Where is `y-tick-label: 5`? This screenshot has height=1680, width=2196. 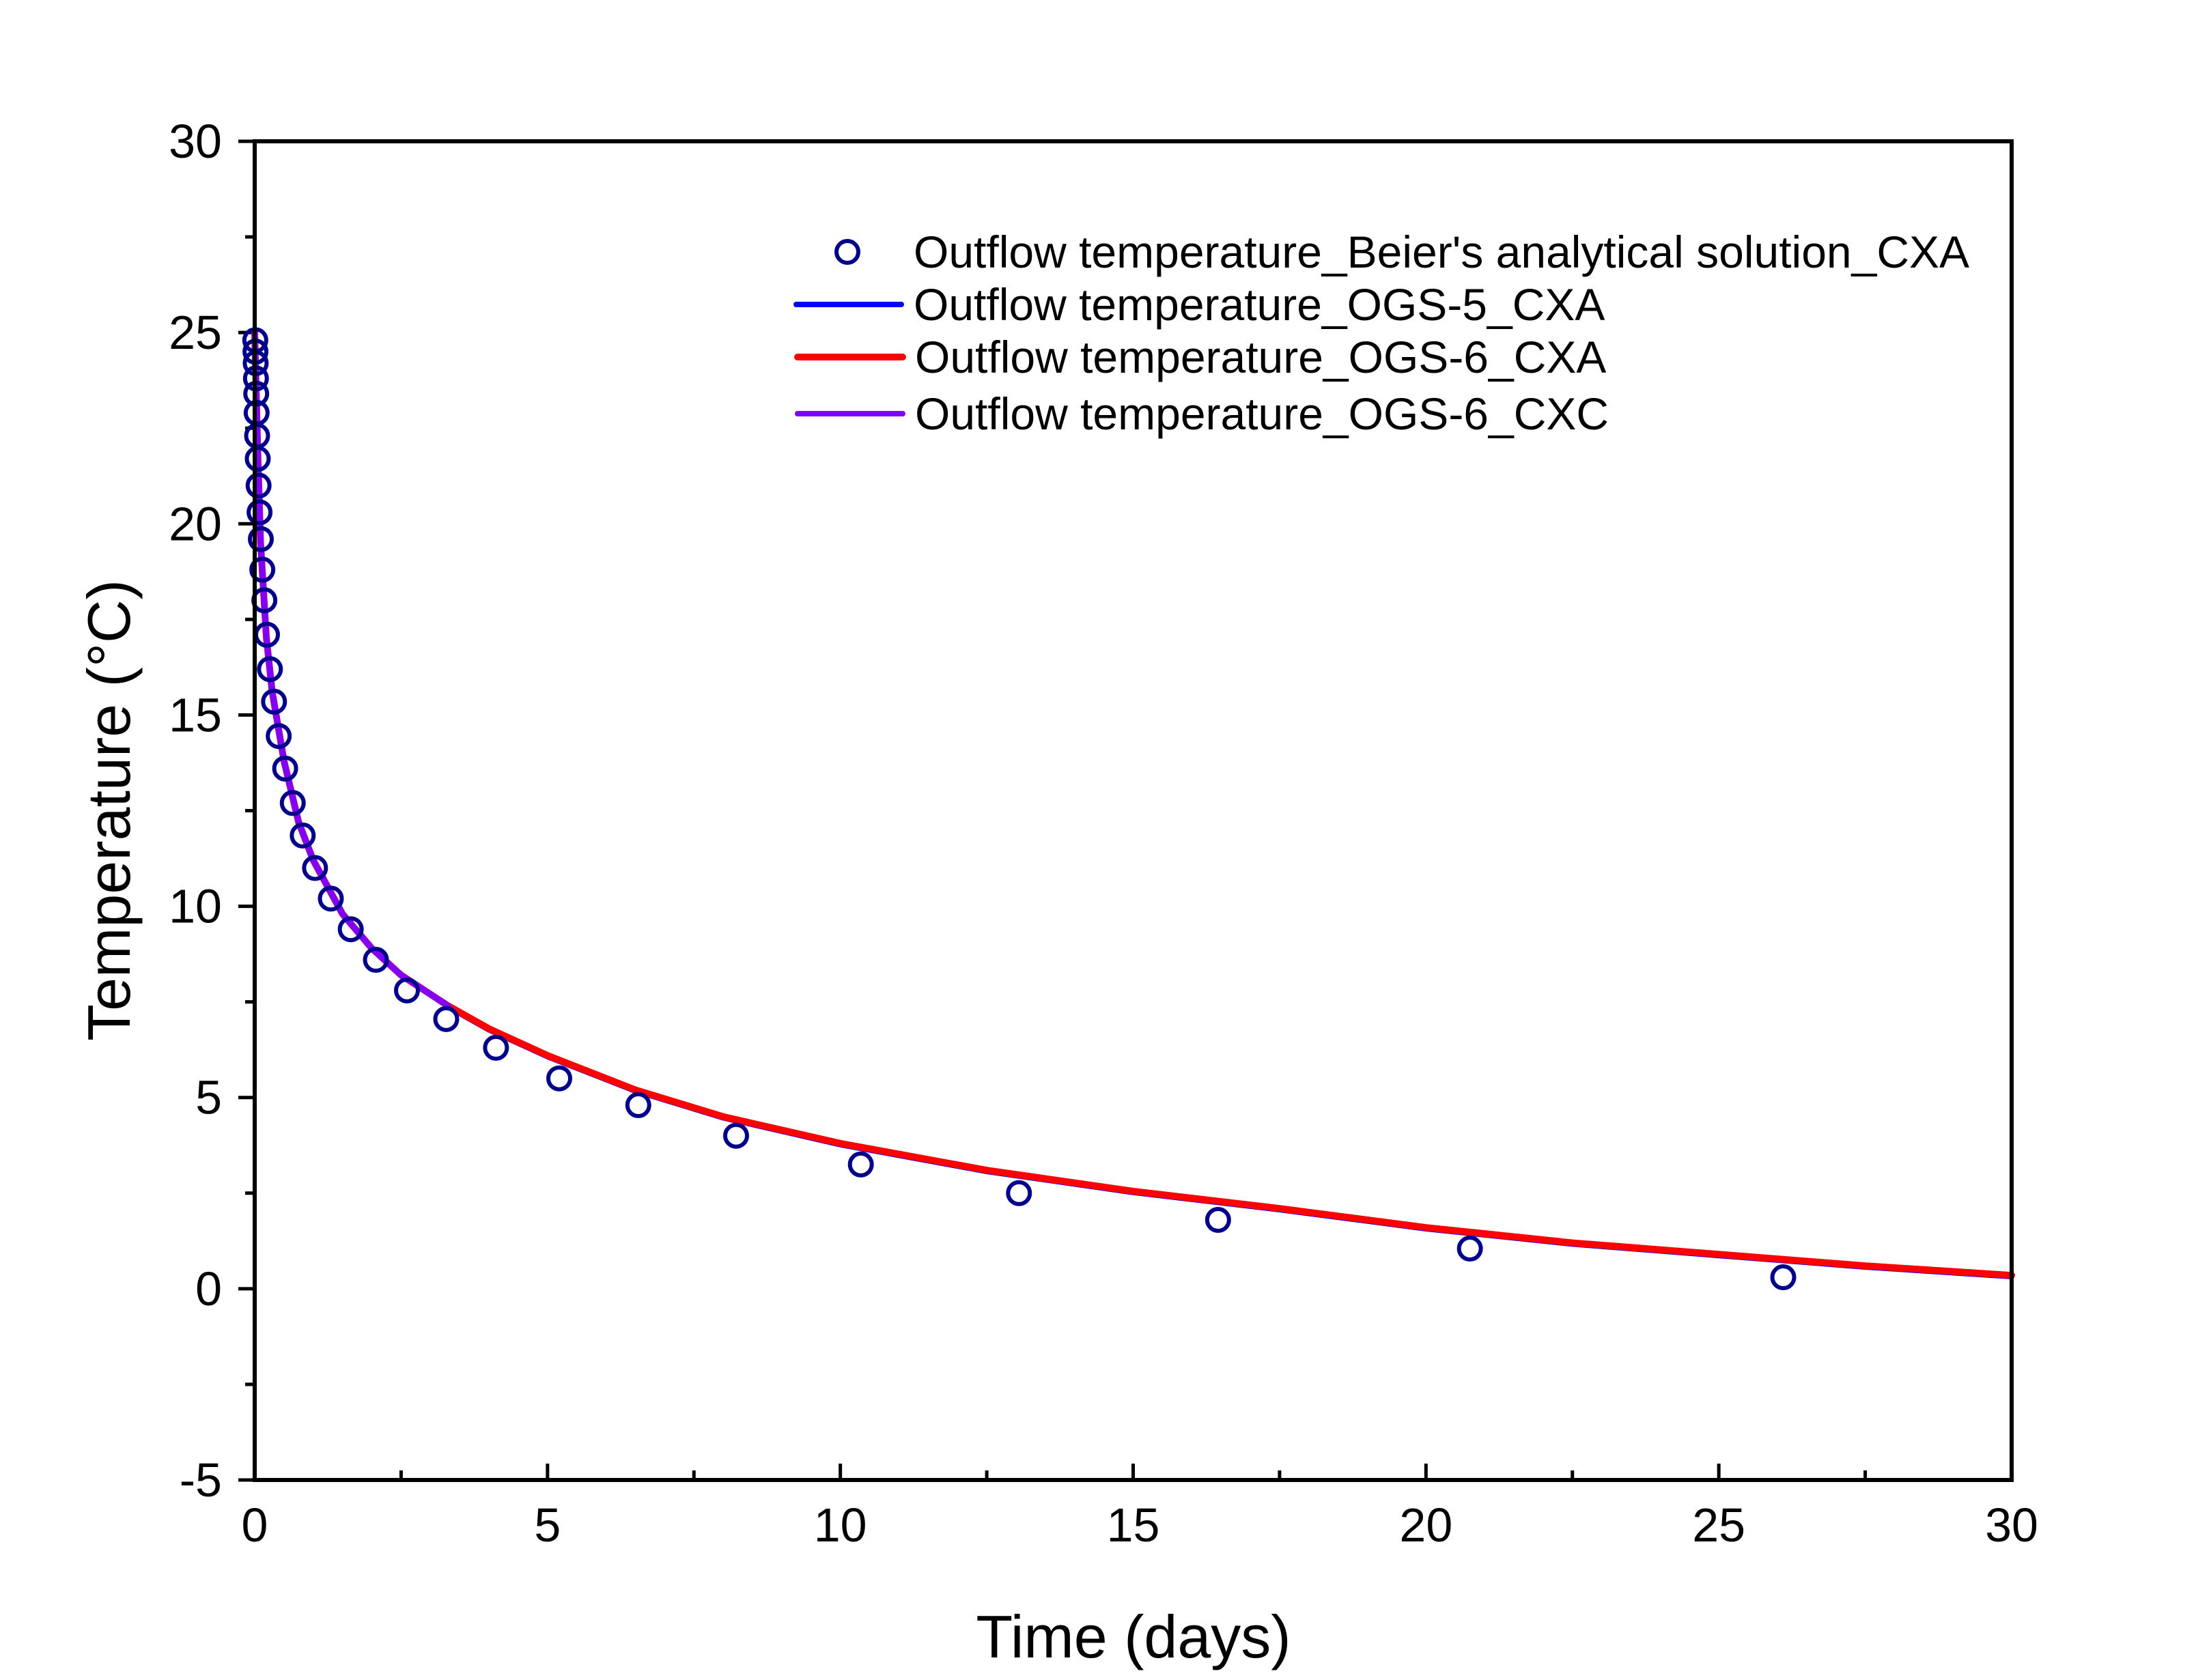
y-tick-label: 5 is located at coordinates (209, 1097).